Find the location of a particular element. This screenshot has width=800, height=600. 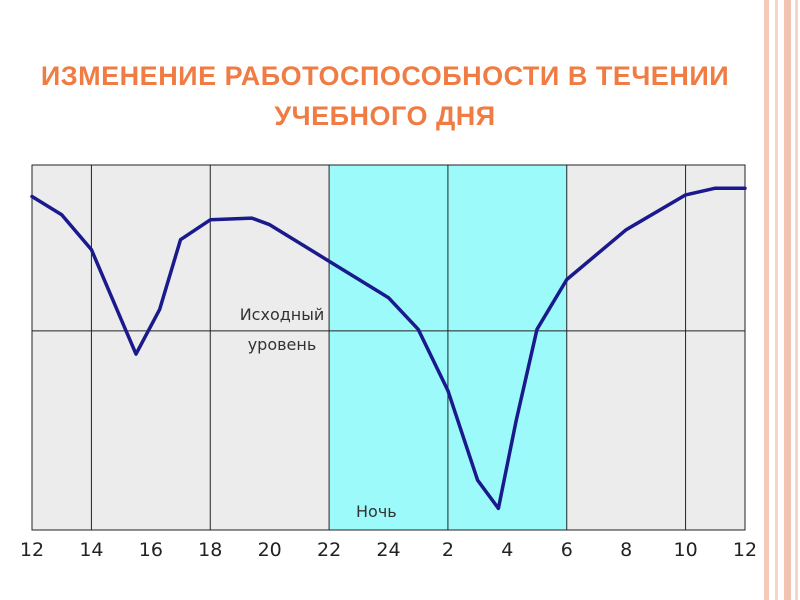

x-tick-label: 18 is located at coordinates (210, 550).